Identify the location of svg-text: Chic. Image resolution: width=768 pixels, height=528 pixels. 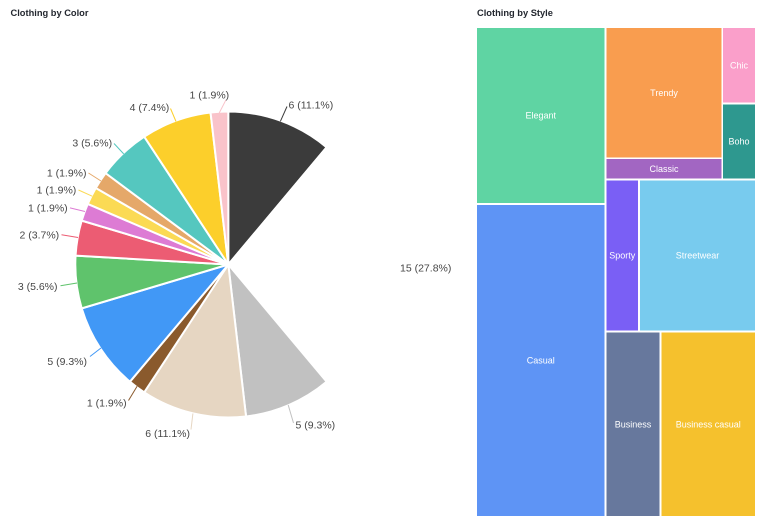
(739, 65).